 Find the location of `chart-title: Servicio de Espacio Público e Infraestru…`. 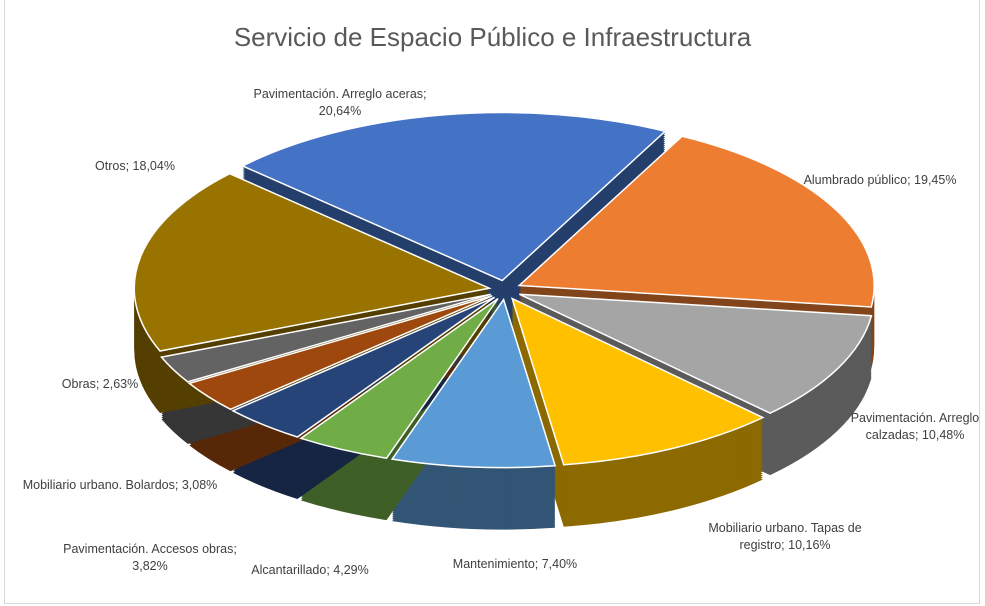

chart-title: Servicio de Espacio Público e Infraestru… is located at coordinates (492, 37).